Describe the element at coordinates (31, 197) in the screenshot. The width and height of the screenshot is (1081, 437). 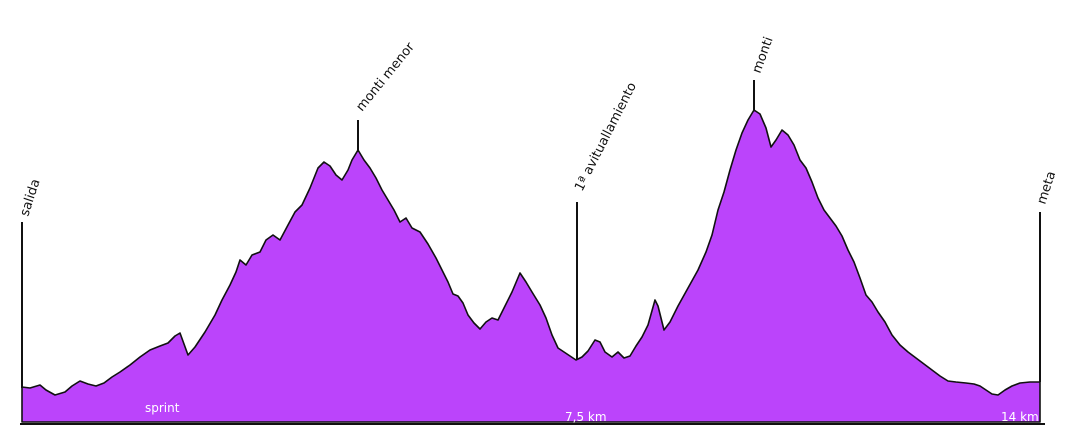
I see `marker-salida-label: salida` at that location.